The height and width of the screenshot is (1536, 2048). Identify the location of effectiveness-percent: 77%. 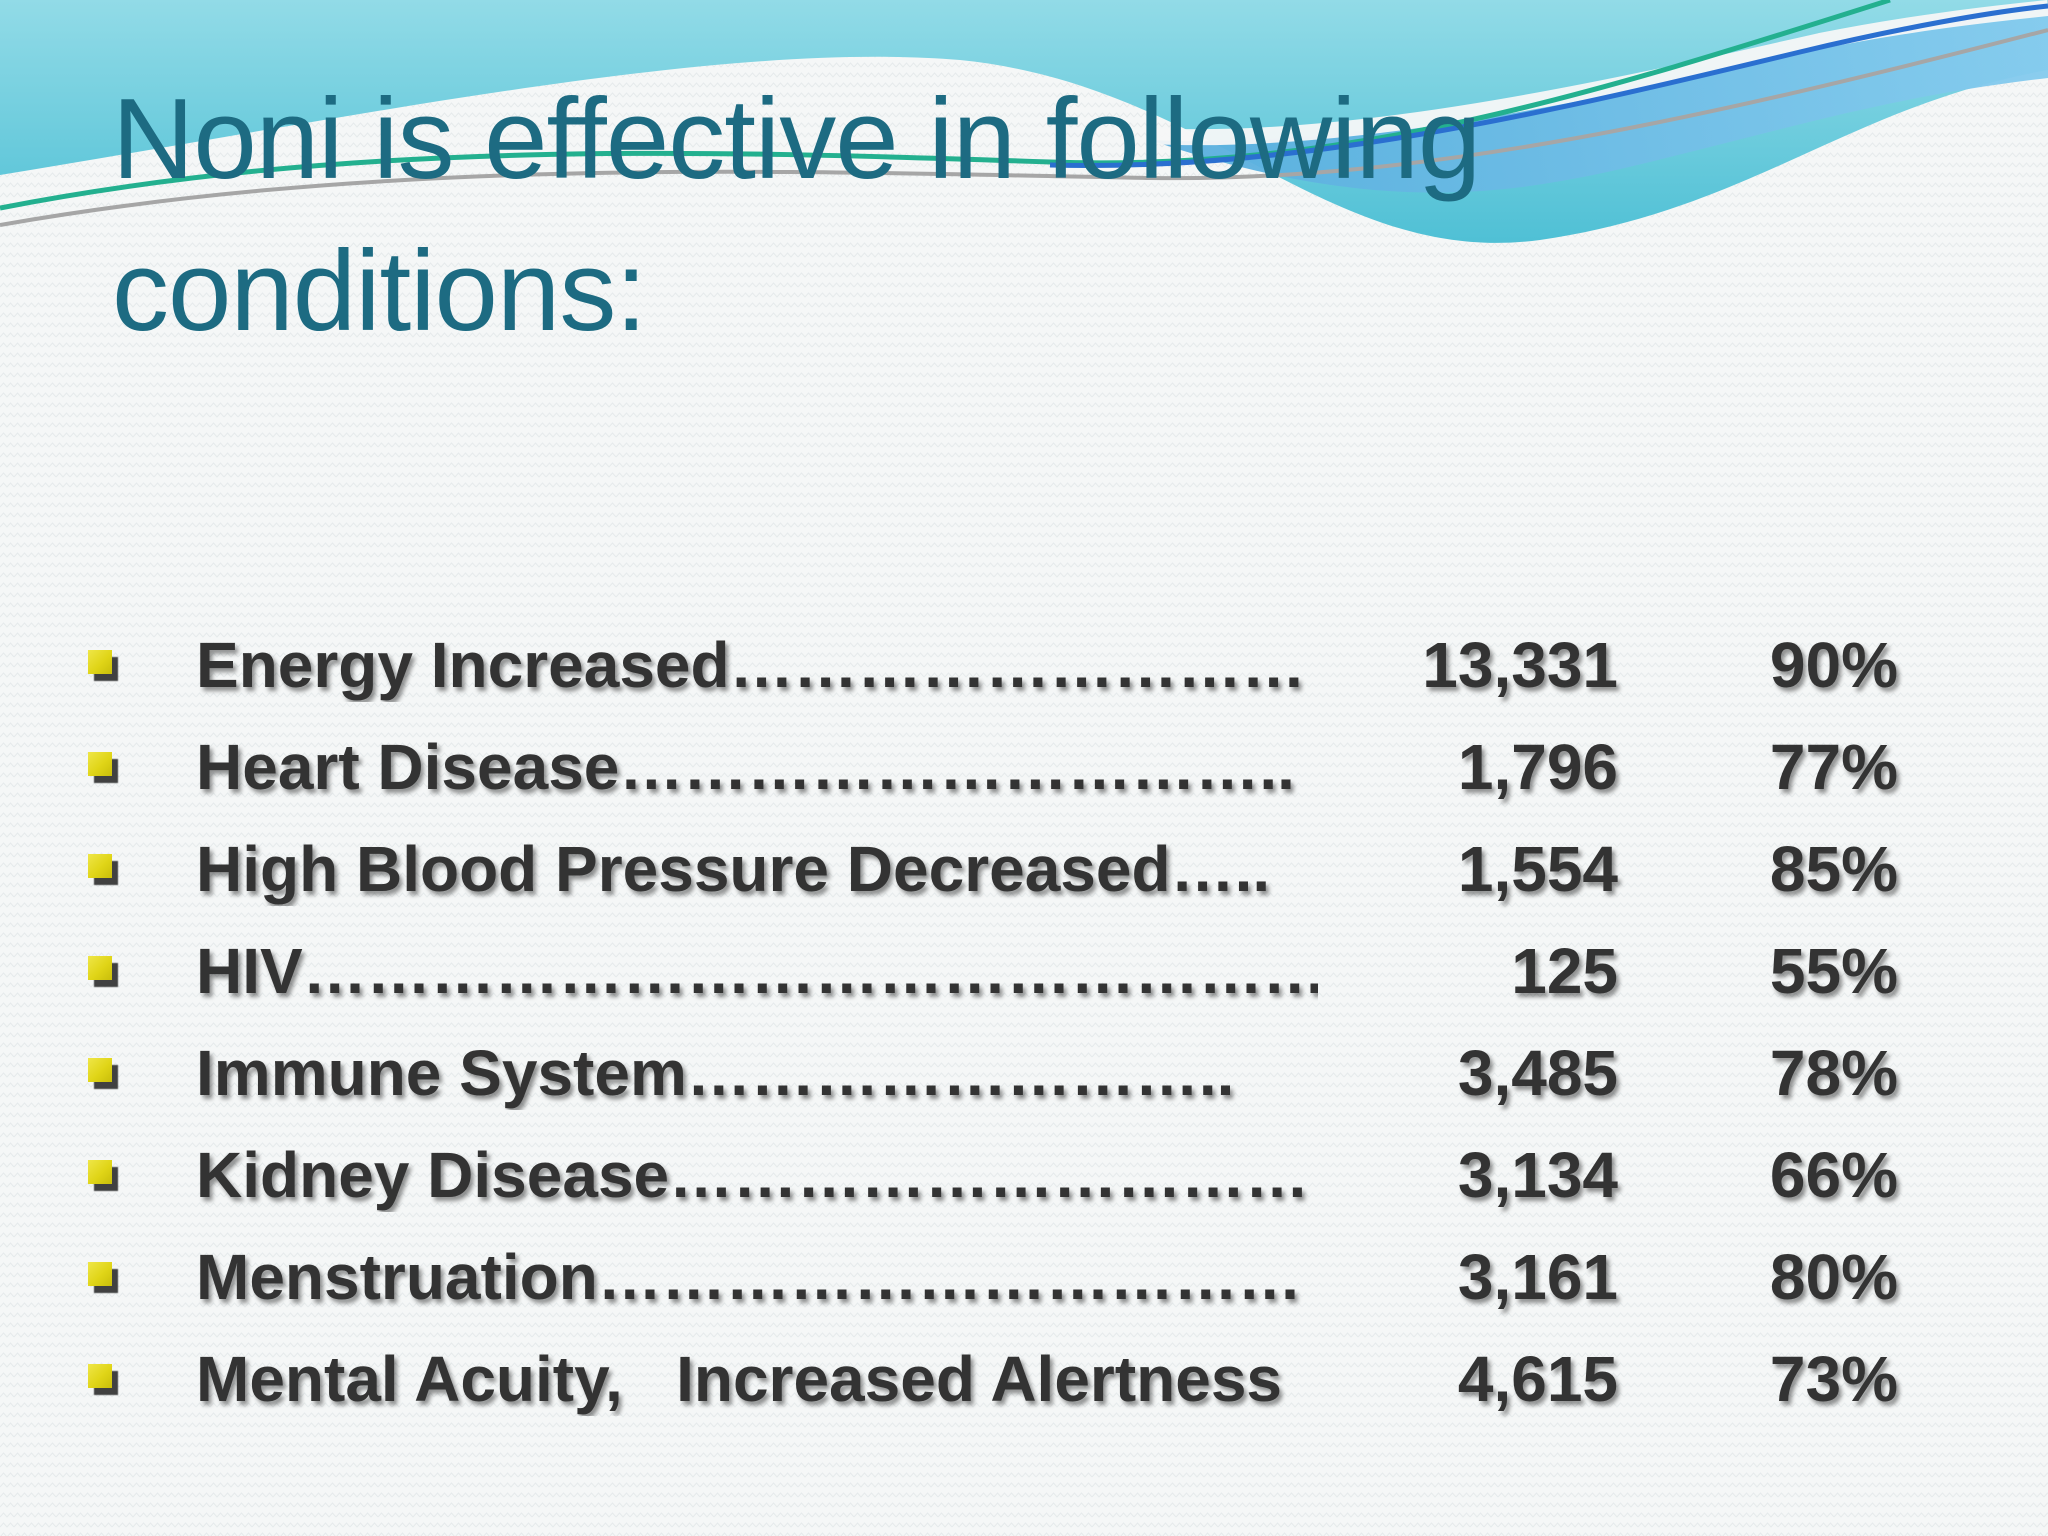
(1833, 767).